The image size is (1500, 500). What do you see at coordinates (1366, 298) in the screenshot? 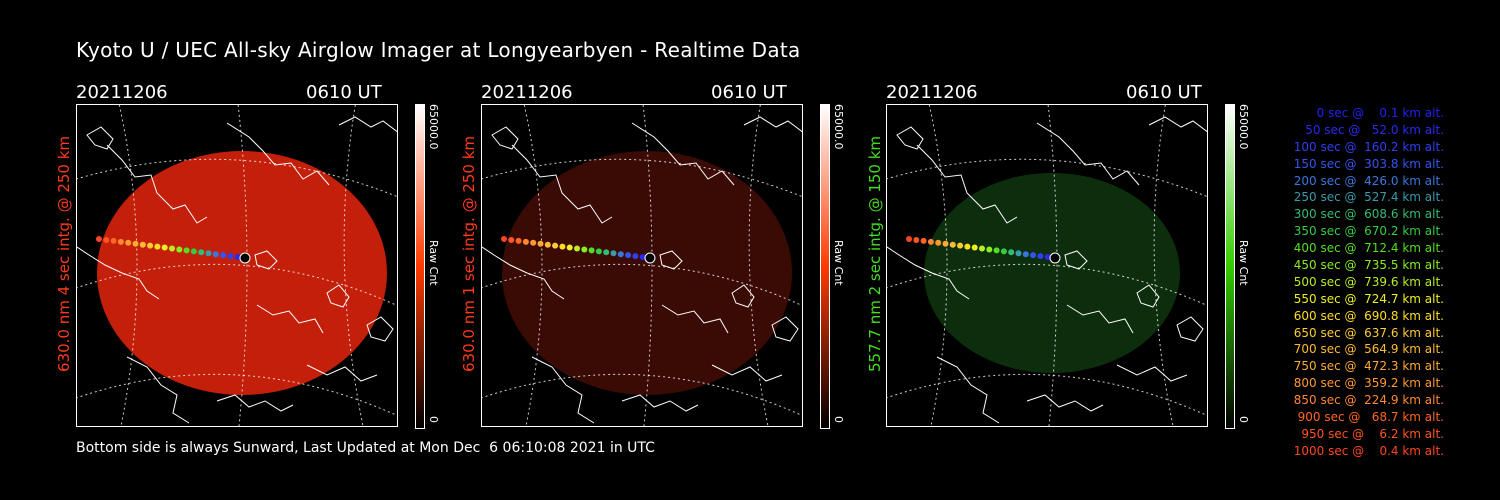
I see `legend-row: 550 sec @ 724.7 km alt.` at bounding box center [1366, 298].